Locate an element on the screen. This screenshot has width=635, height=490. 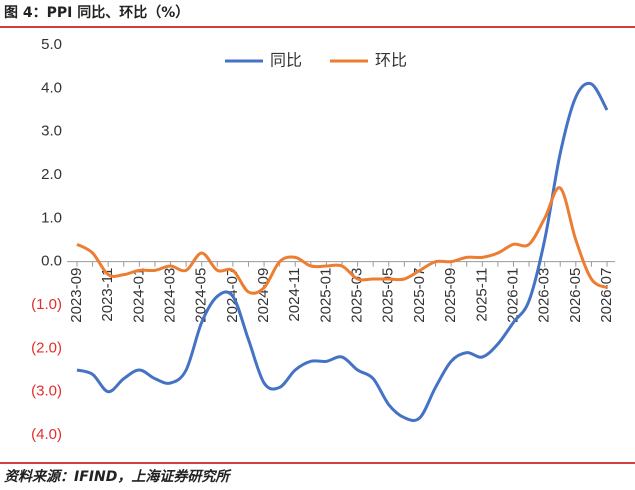
x-tick-label: 2025-05 is located at coordinates (388, 295).